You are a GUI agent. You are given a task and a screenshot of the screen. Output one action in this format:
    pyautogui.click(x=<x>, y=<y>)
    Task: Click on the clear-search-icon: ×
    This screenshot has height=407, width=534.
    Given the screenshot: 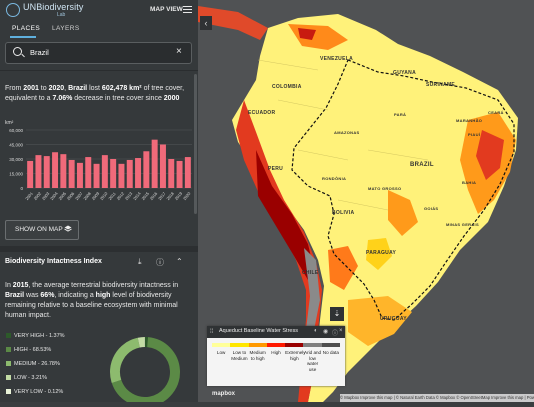 What is the action you would take?
    pyautogui.click(x=179, y=51)
    